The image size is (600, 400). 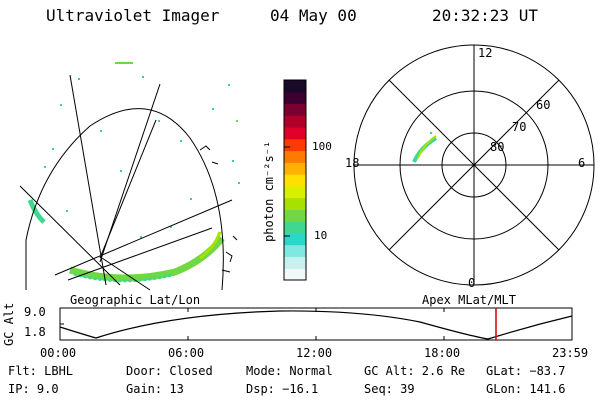 What do you see at coordinates (425, 147) in the screenshot?
I see `polar-auroral-arc` at bounding box center [425, 147].